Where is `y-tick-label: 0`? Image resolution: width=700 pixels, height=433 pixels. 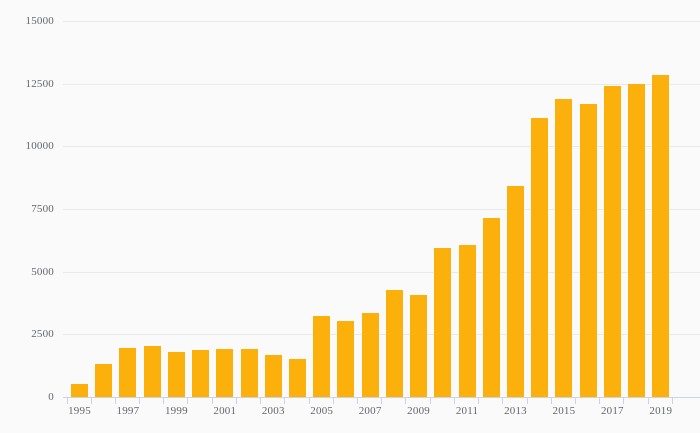
y-tick-label: 0 is located at coordinates (51, 397).